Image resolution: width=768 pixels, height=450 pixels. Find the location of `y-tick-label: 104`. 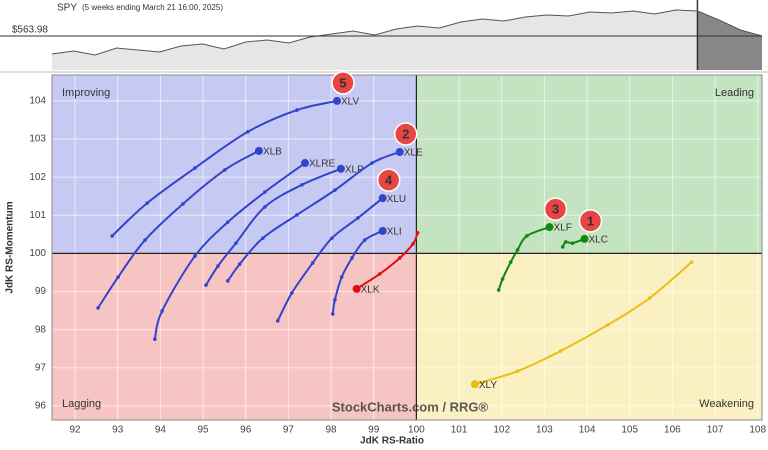

y-tick-label: 104 is located at coordinates (37, 101).